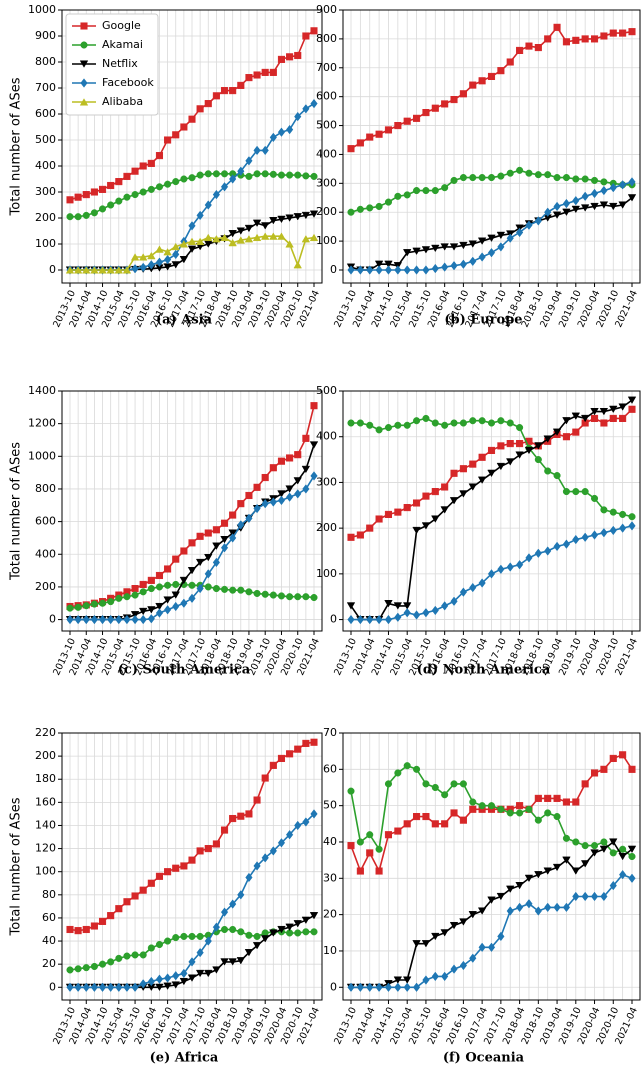 The height and width of the screenshot is (1074, 644). Describe the element at coordinates (45, 824) in the screenshot. I see `y-tick-label: 140` at that location.